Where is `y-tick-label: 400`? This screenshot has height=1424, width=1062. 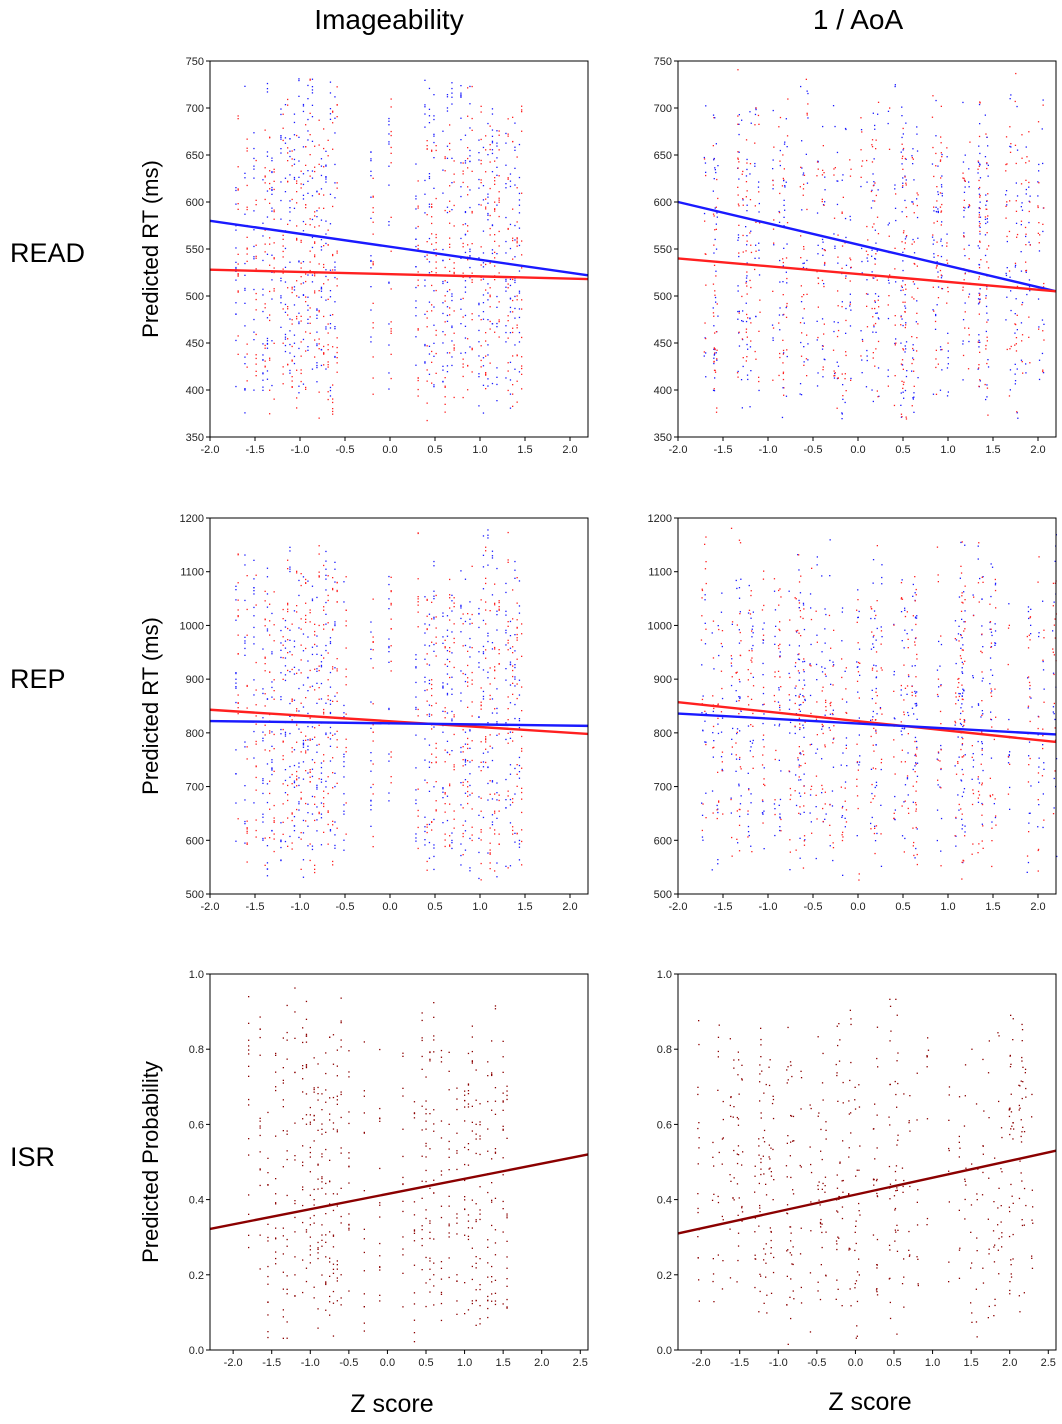 y-tick-label: 400 is located at coordinates (195, 391).